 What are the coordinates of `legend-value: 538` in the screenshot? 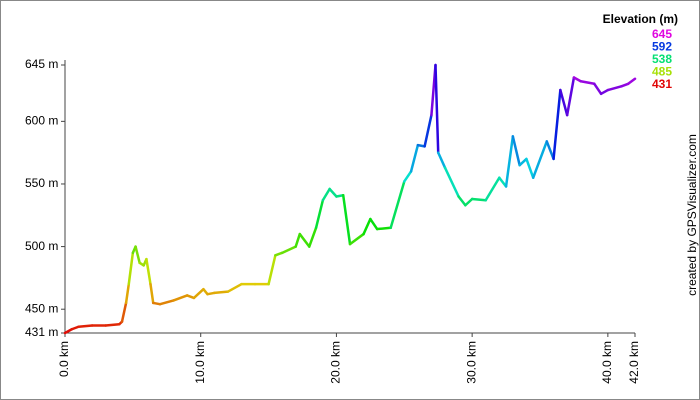 It's located at (662, 59).